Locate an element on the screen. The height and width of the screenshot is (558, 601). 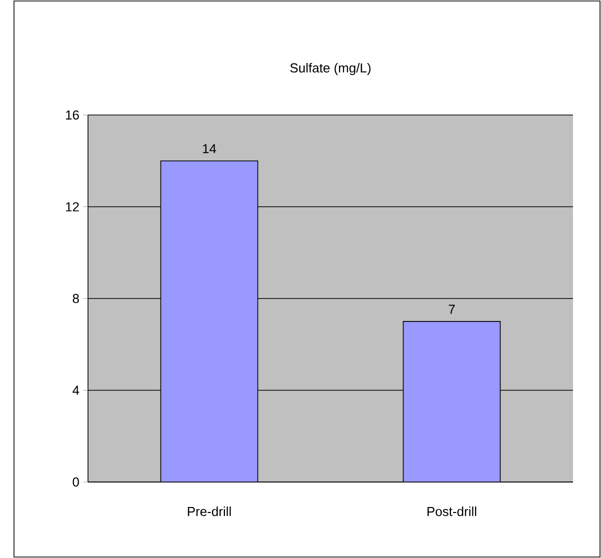
y-tick-label: 0 is located at coordinates (75, 482).